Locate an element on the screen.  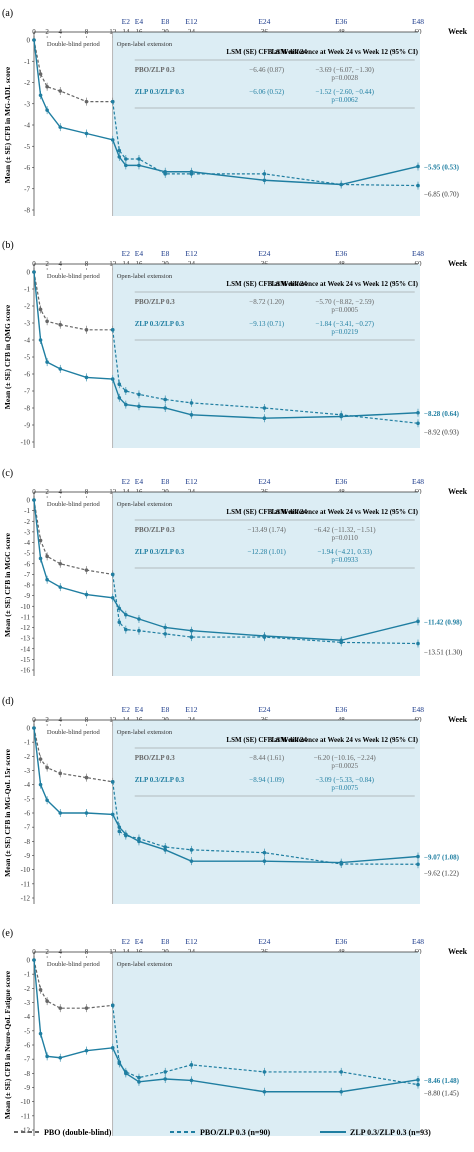
table-row-p: p=0.0110 is located at coordinates (344, 538).